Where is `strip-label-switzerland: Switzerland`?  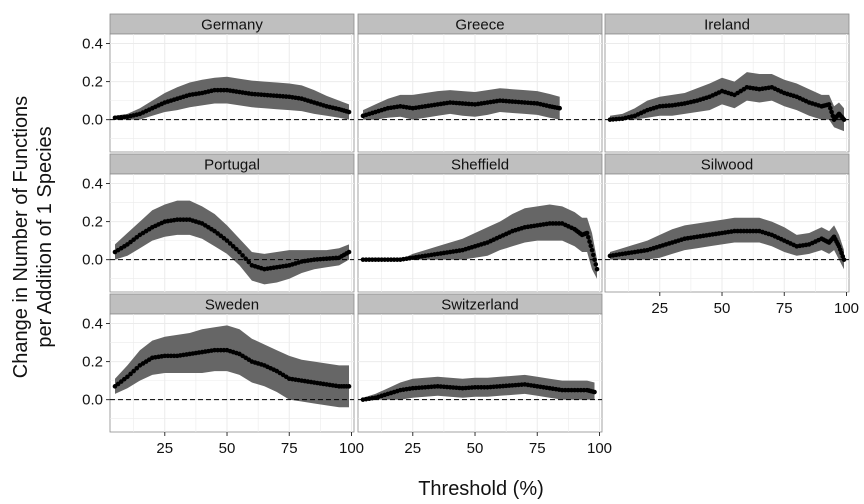
strip-label-switzerland: Switzerland is located at coordinates (480, 305).